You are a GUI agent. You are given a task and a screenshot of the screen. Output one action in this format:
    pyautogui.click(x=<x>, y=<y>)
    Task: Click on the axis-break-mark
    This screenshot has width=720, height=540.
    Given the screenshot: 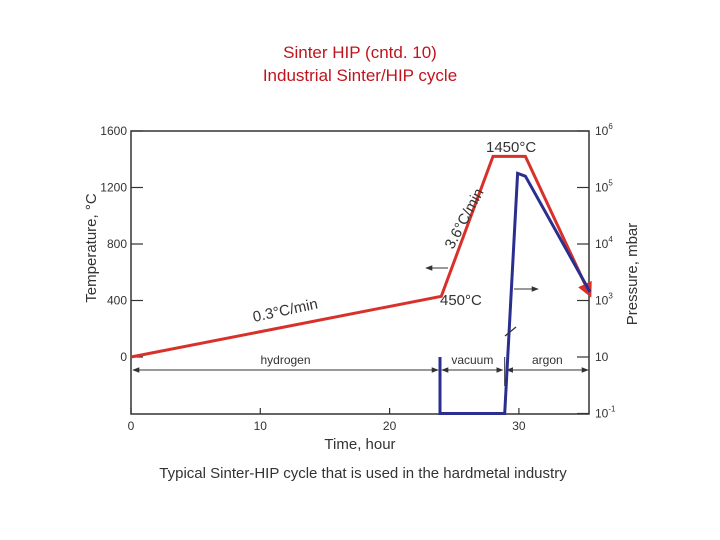 What is the action you would take?
    pyautogui.click(x=510, y=331)
    